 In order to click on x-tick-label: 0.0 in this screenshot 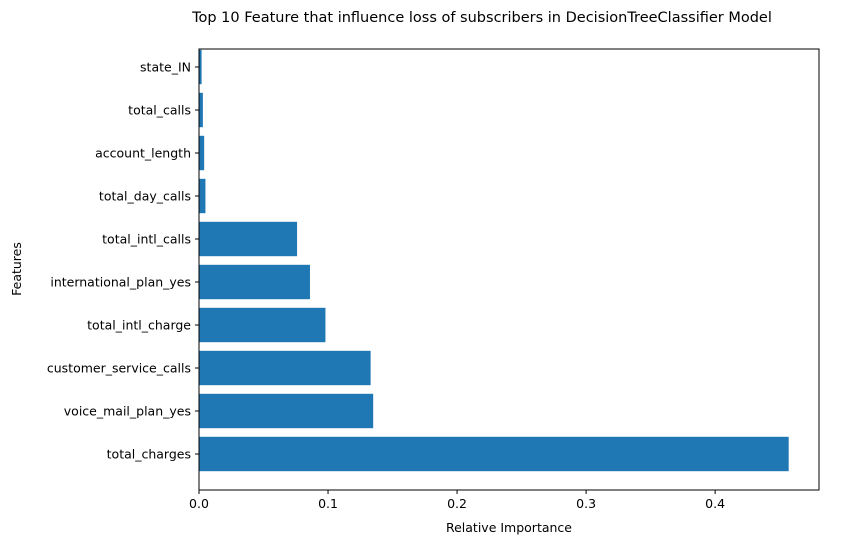, I will do `click(199, 503)`.